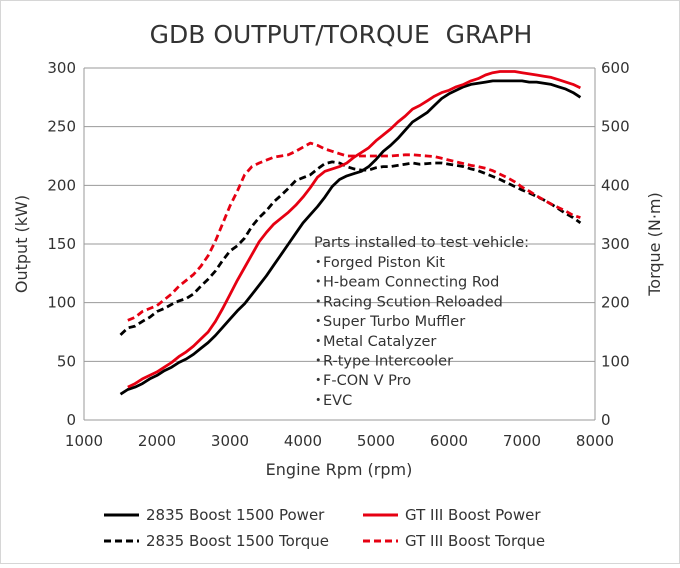 This screenshot has height=568, width=680. What do you see at coordinates (475, 541) in the screenshot?
I see `legend-label-4: GT III Boost Torque` at bounding box center [475, 541].